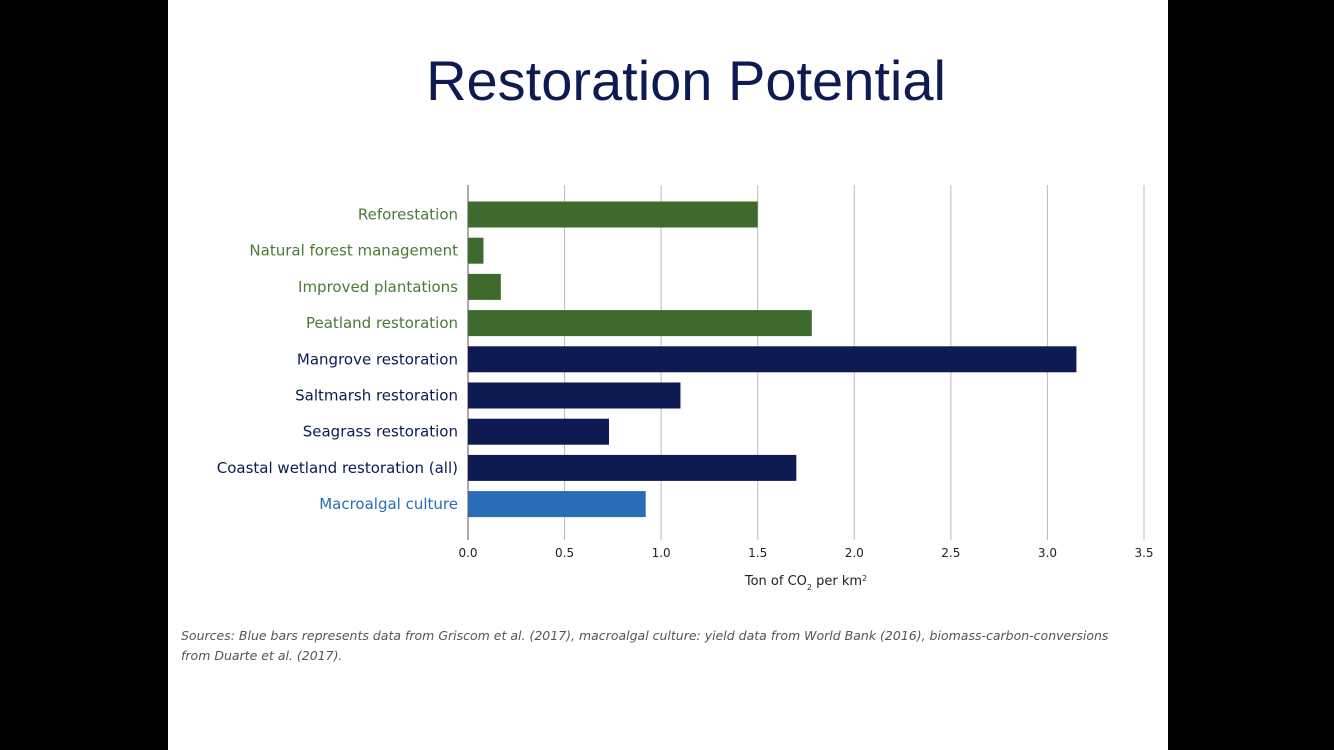  Describe the element at coordinates (1047, 553) in the screenshot. I see `x-tick-label: 3.0` at that location.